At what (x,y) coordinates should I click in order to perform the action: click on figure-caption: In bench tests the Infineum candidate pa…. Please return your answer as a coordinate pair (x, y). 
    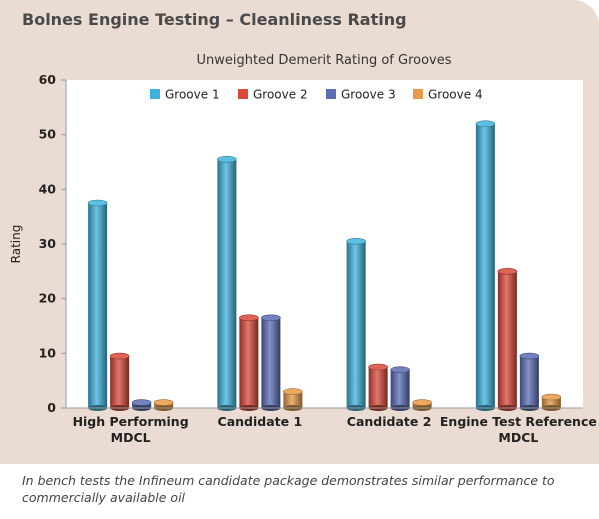
    Looking at the image, I should click on (288, 489).